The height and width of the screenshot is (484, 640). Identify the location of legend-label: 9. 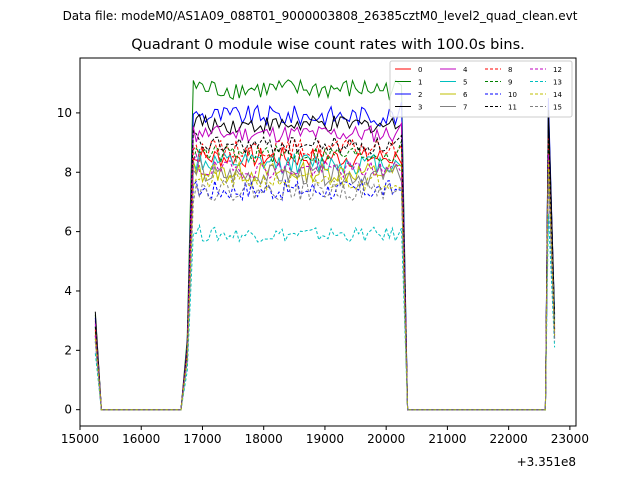
(510, 83).